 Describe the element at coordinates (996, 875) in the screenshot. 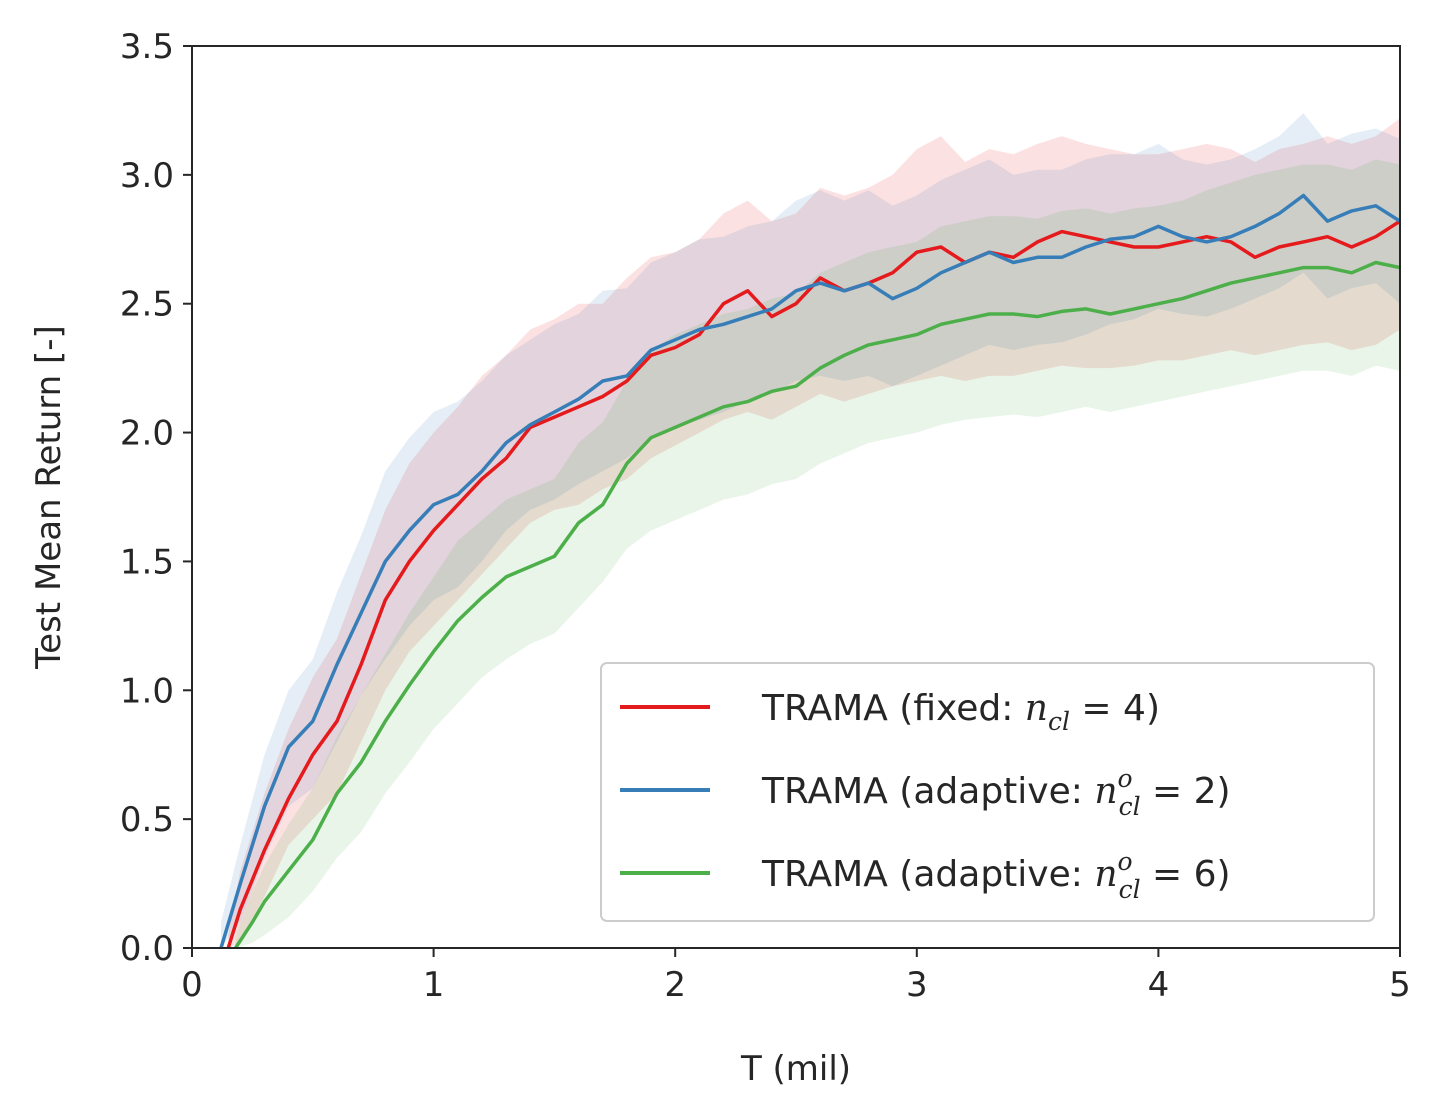

I see `legend-label-2: TRAMA (adaptive: no cl = 6)` at that location.